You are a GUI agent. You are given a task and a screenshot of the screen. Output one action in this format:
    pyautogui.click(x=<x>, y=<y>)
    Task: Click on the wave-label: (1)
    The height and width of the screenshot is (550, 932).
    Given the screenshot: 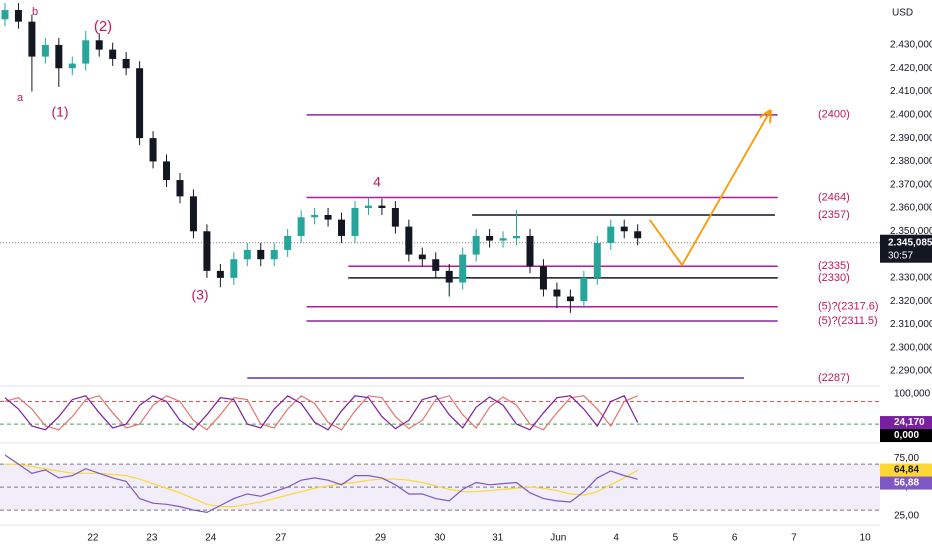 What is the action you would take?
    pyautogui.click(x=59, y=112)
    